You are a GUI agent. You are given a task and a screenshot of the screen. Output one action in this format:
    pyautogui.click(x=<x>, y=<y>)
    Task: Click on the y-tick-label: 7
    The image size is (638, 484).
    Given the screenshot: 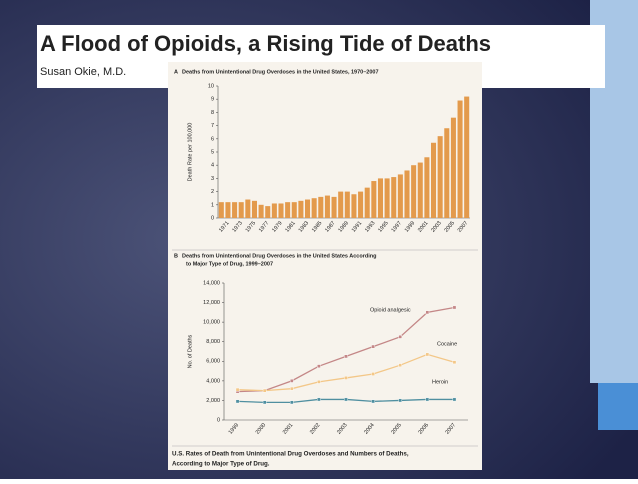 What is the action you would take?
    pyautogui.click(x=212, y=126)
    